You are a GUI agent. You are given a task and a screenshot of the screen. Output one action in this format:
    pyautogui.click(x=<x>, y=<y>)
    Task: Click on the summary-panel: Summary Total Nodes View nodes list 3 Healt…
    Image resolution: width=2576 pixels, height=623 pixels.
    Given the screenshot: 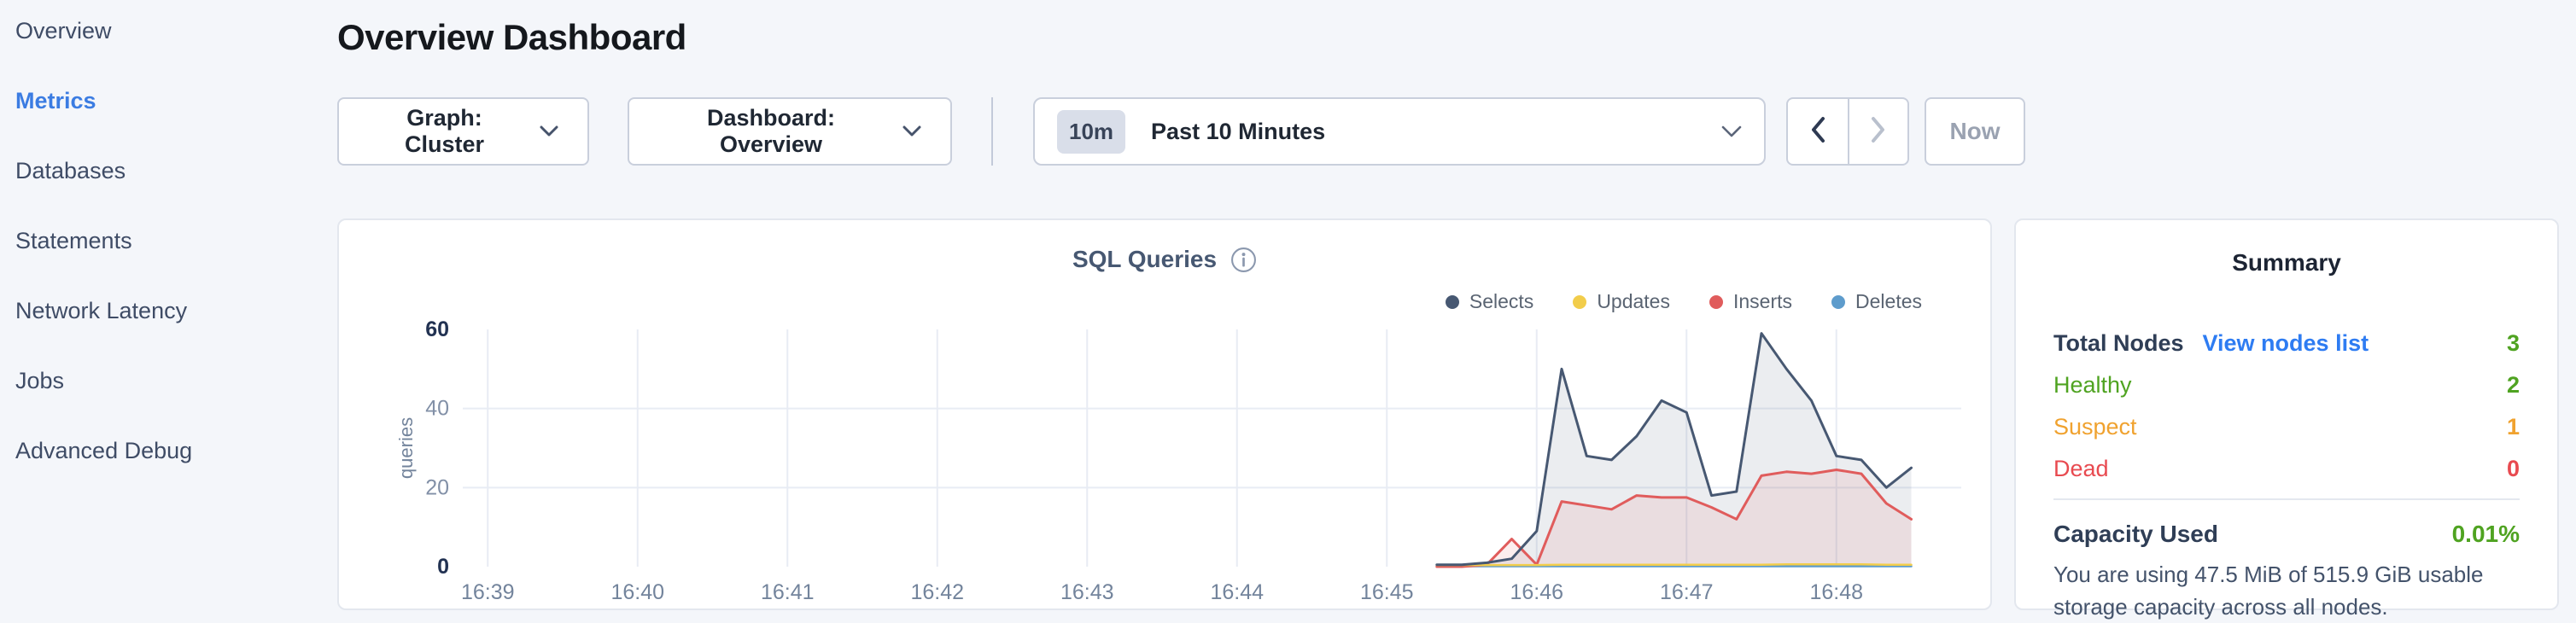 What is the action you would take?
    pyautogui.click(x=2286, y=419)
    